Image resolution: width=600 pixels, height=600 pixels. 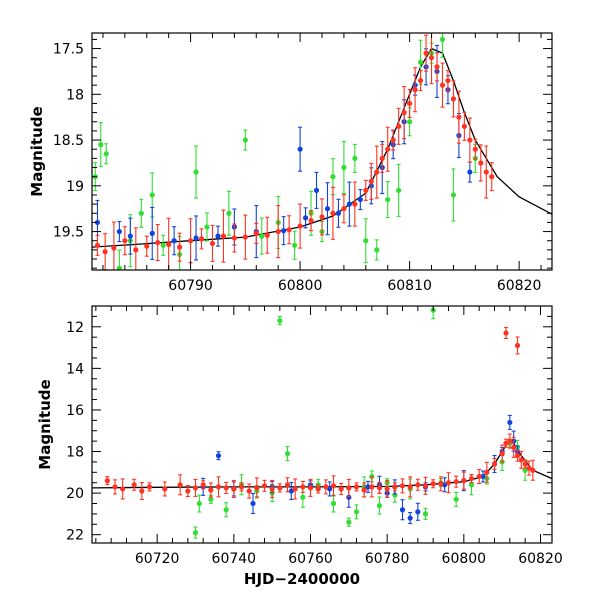 What do you see at coordinates (37, 151) in the screenshot?
I see `top-y-axis-label: Magnitude` at bounding box center [37, 151].